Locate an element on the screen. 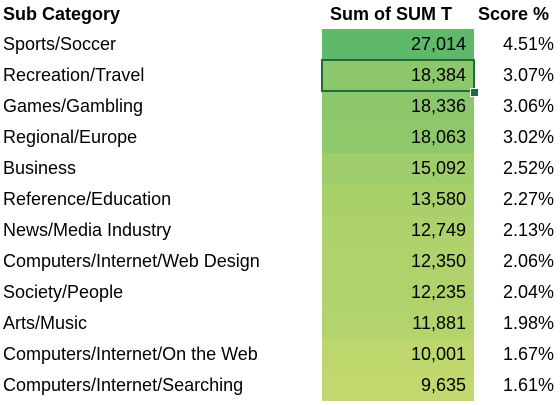  sum-cell: 18,384 is located at coordinates (398, 75).